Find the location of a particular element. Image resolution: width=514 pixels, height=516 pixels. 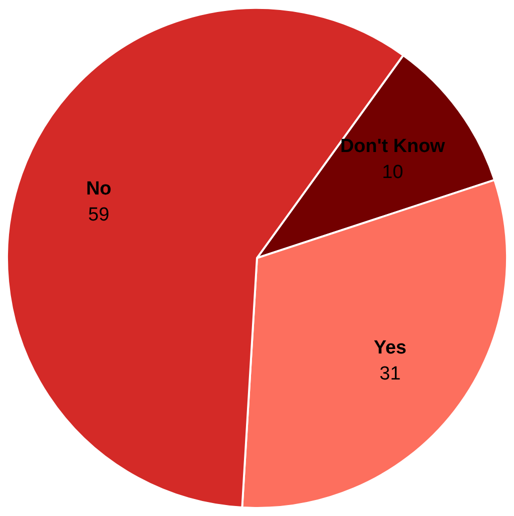

slice-label: Yes is located at coordinates (390, 348).